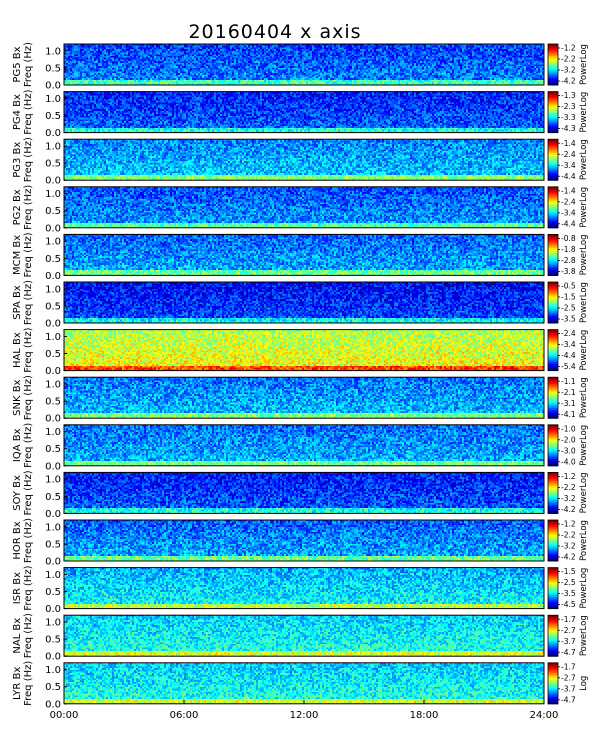 Image resolution: width=612 pixels, height=756 pixels. I want to click on colorbar-tick-label: -3.7, so click(568, 688).